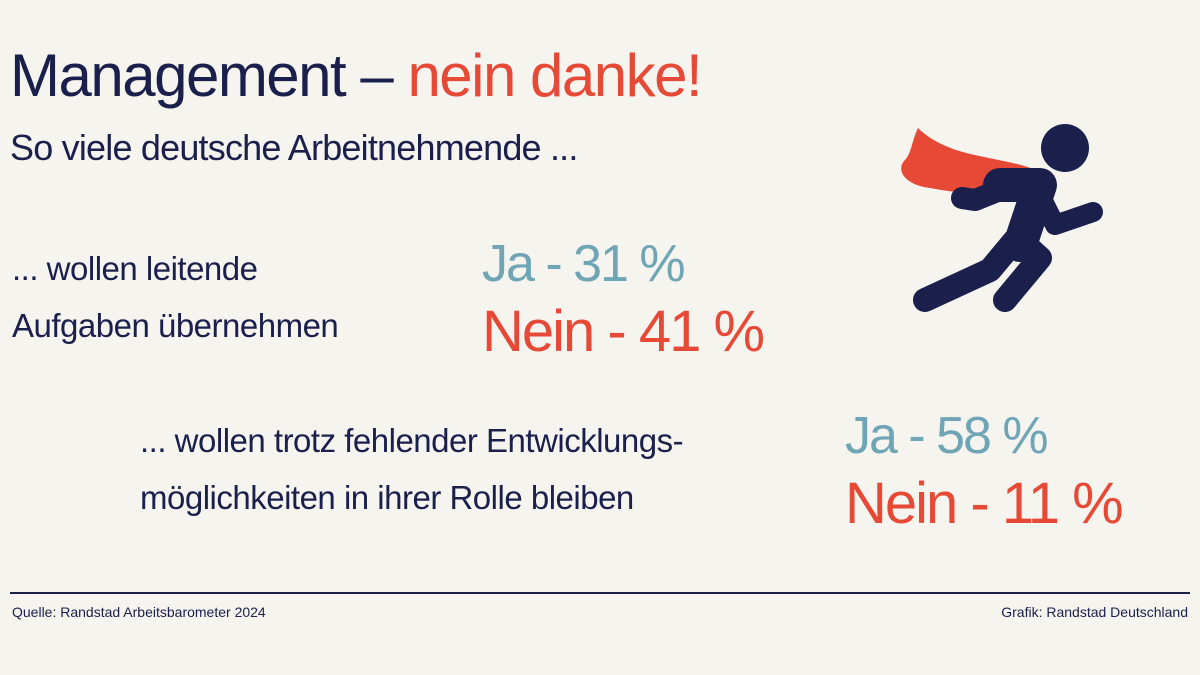 This screenshot has width=1200, height=675. What do you see at coordinates (554, 75) in the screenshot?
I see `title-accent: nein danke!` at bounding box center [554, 75].